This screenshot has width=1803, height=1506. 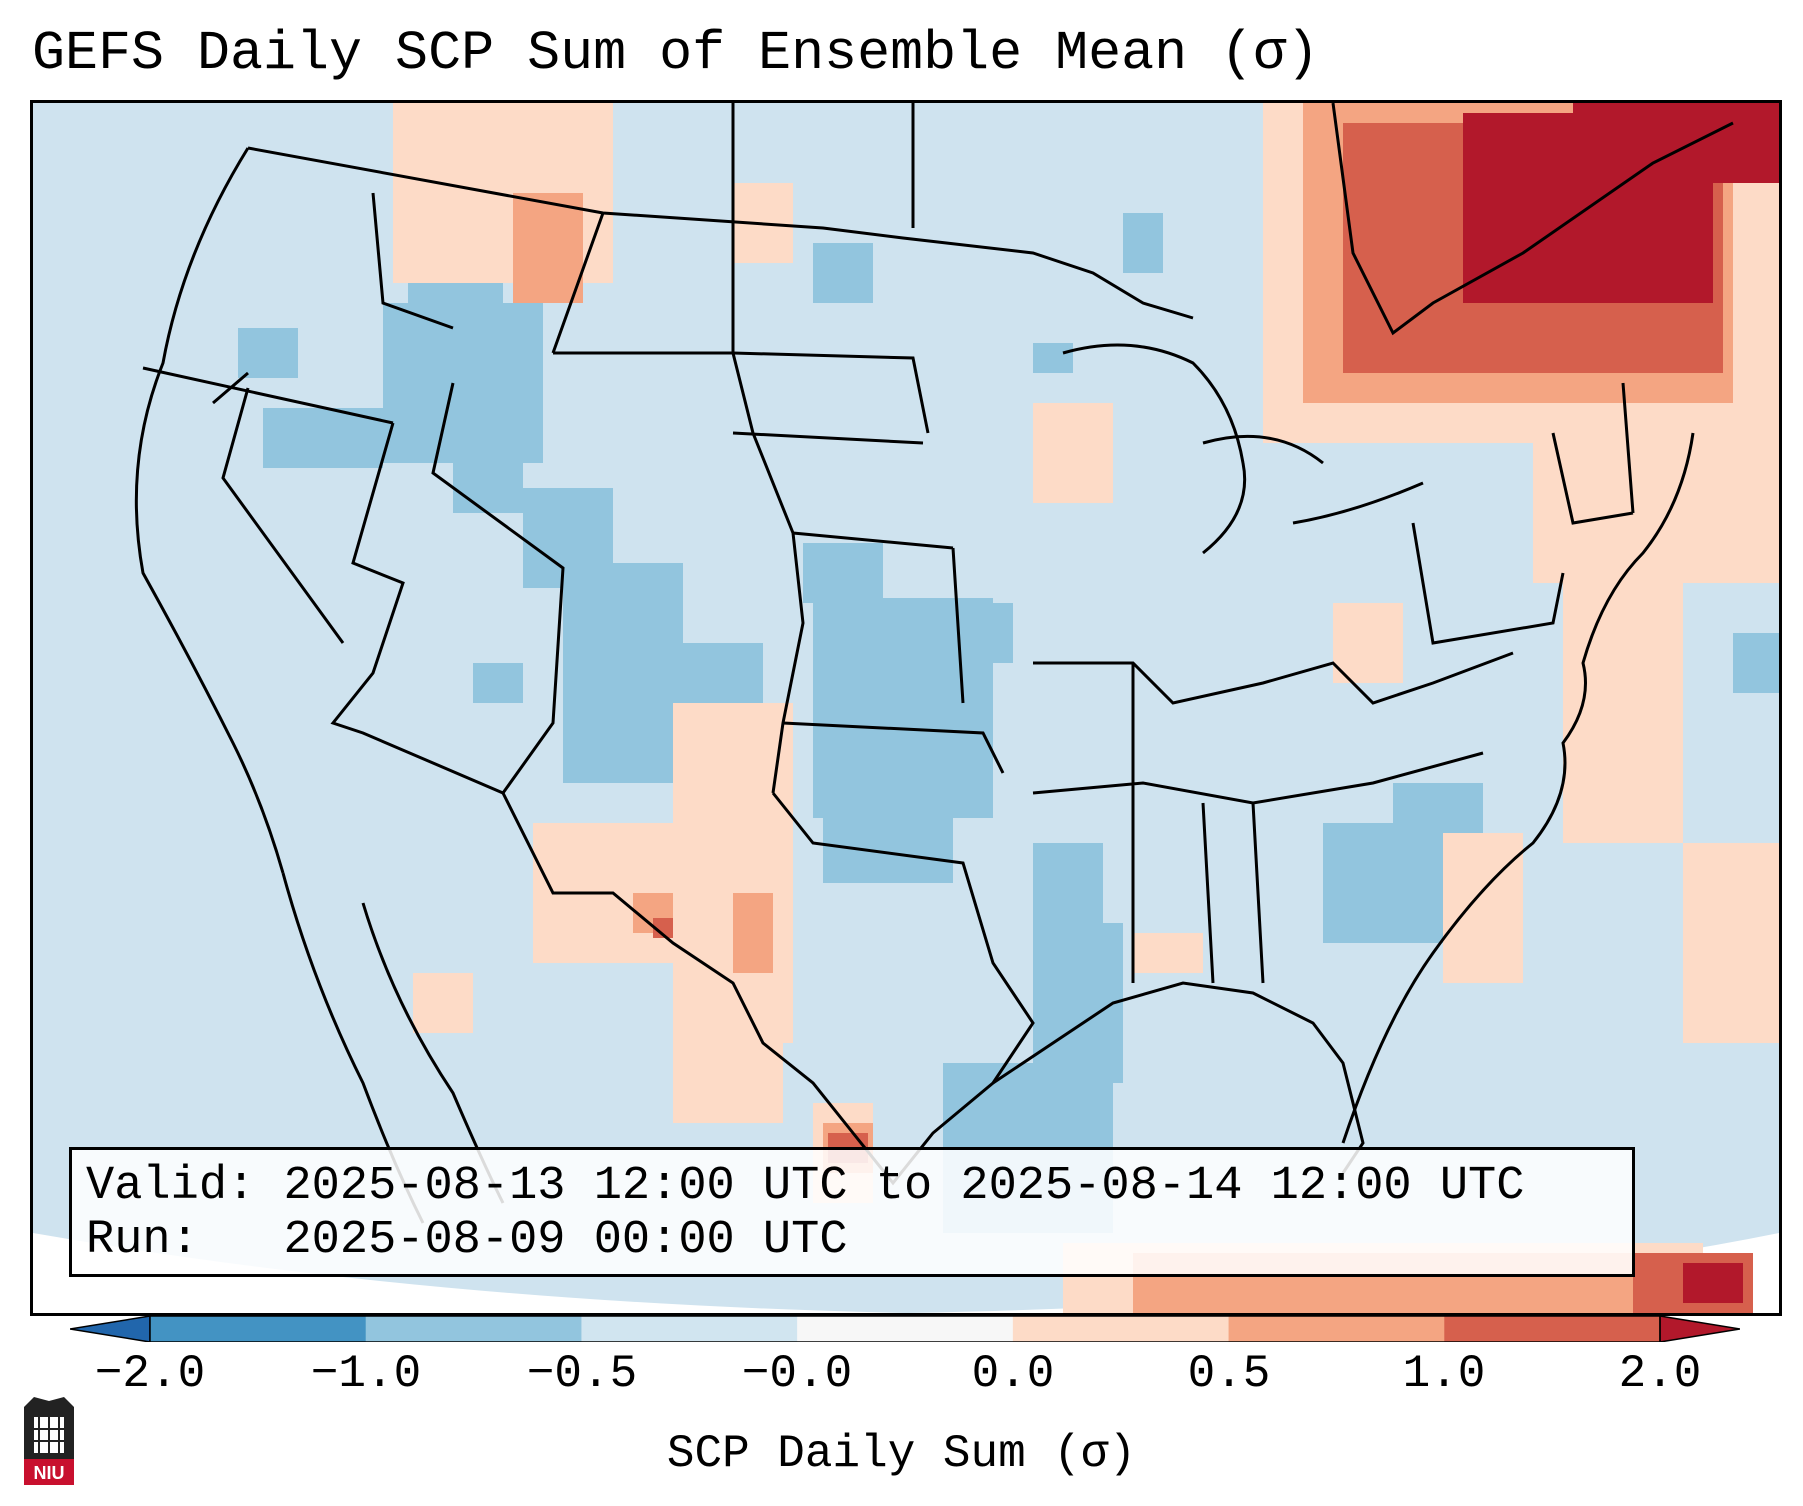 What do you see at coordinates (1660, 1374) in the screenshot?
I see `colorbar-tick: 2.0` at bounding box center [1660, 1374].